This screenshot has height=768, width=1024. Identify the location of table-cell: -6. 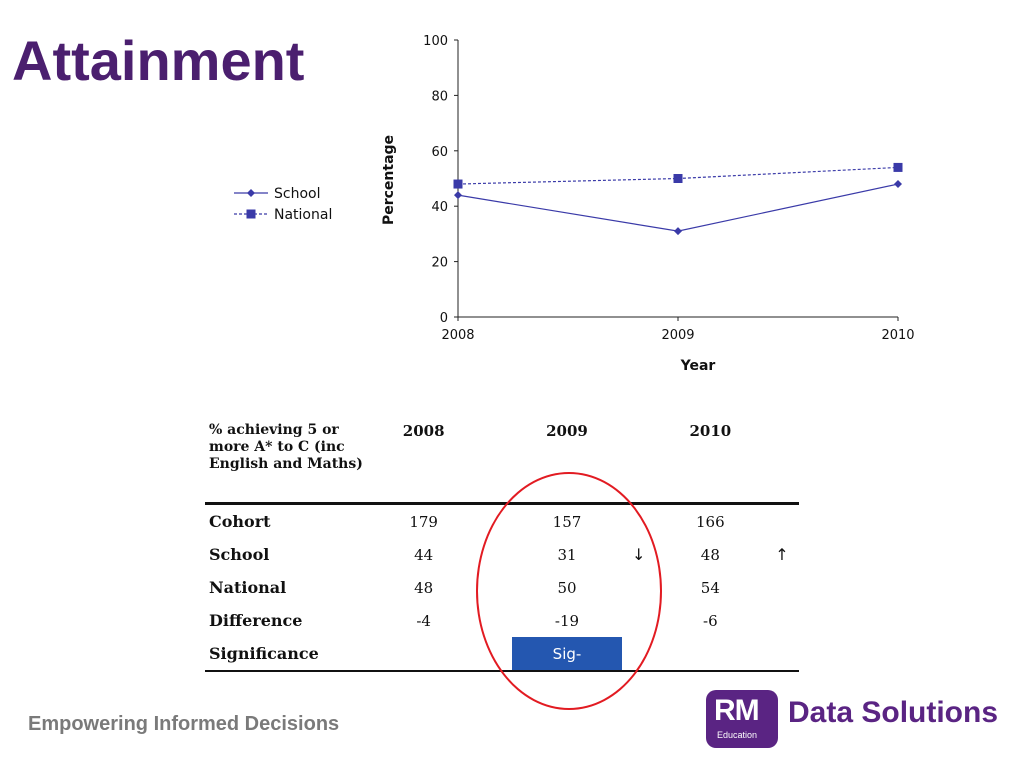
(710, 620).